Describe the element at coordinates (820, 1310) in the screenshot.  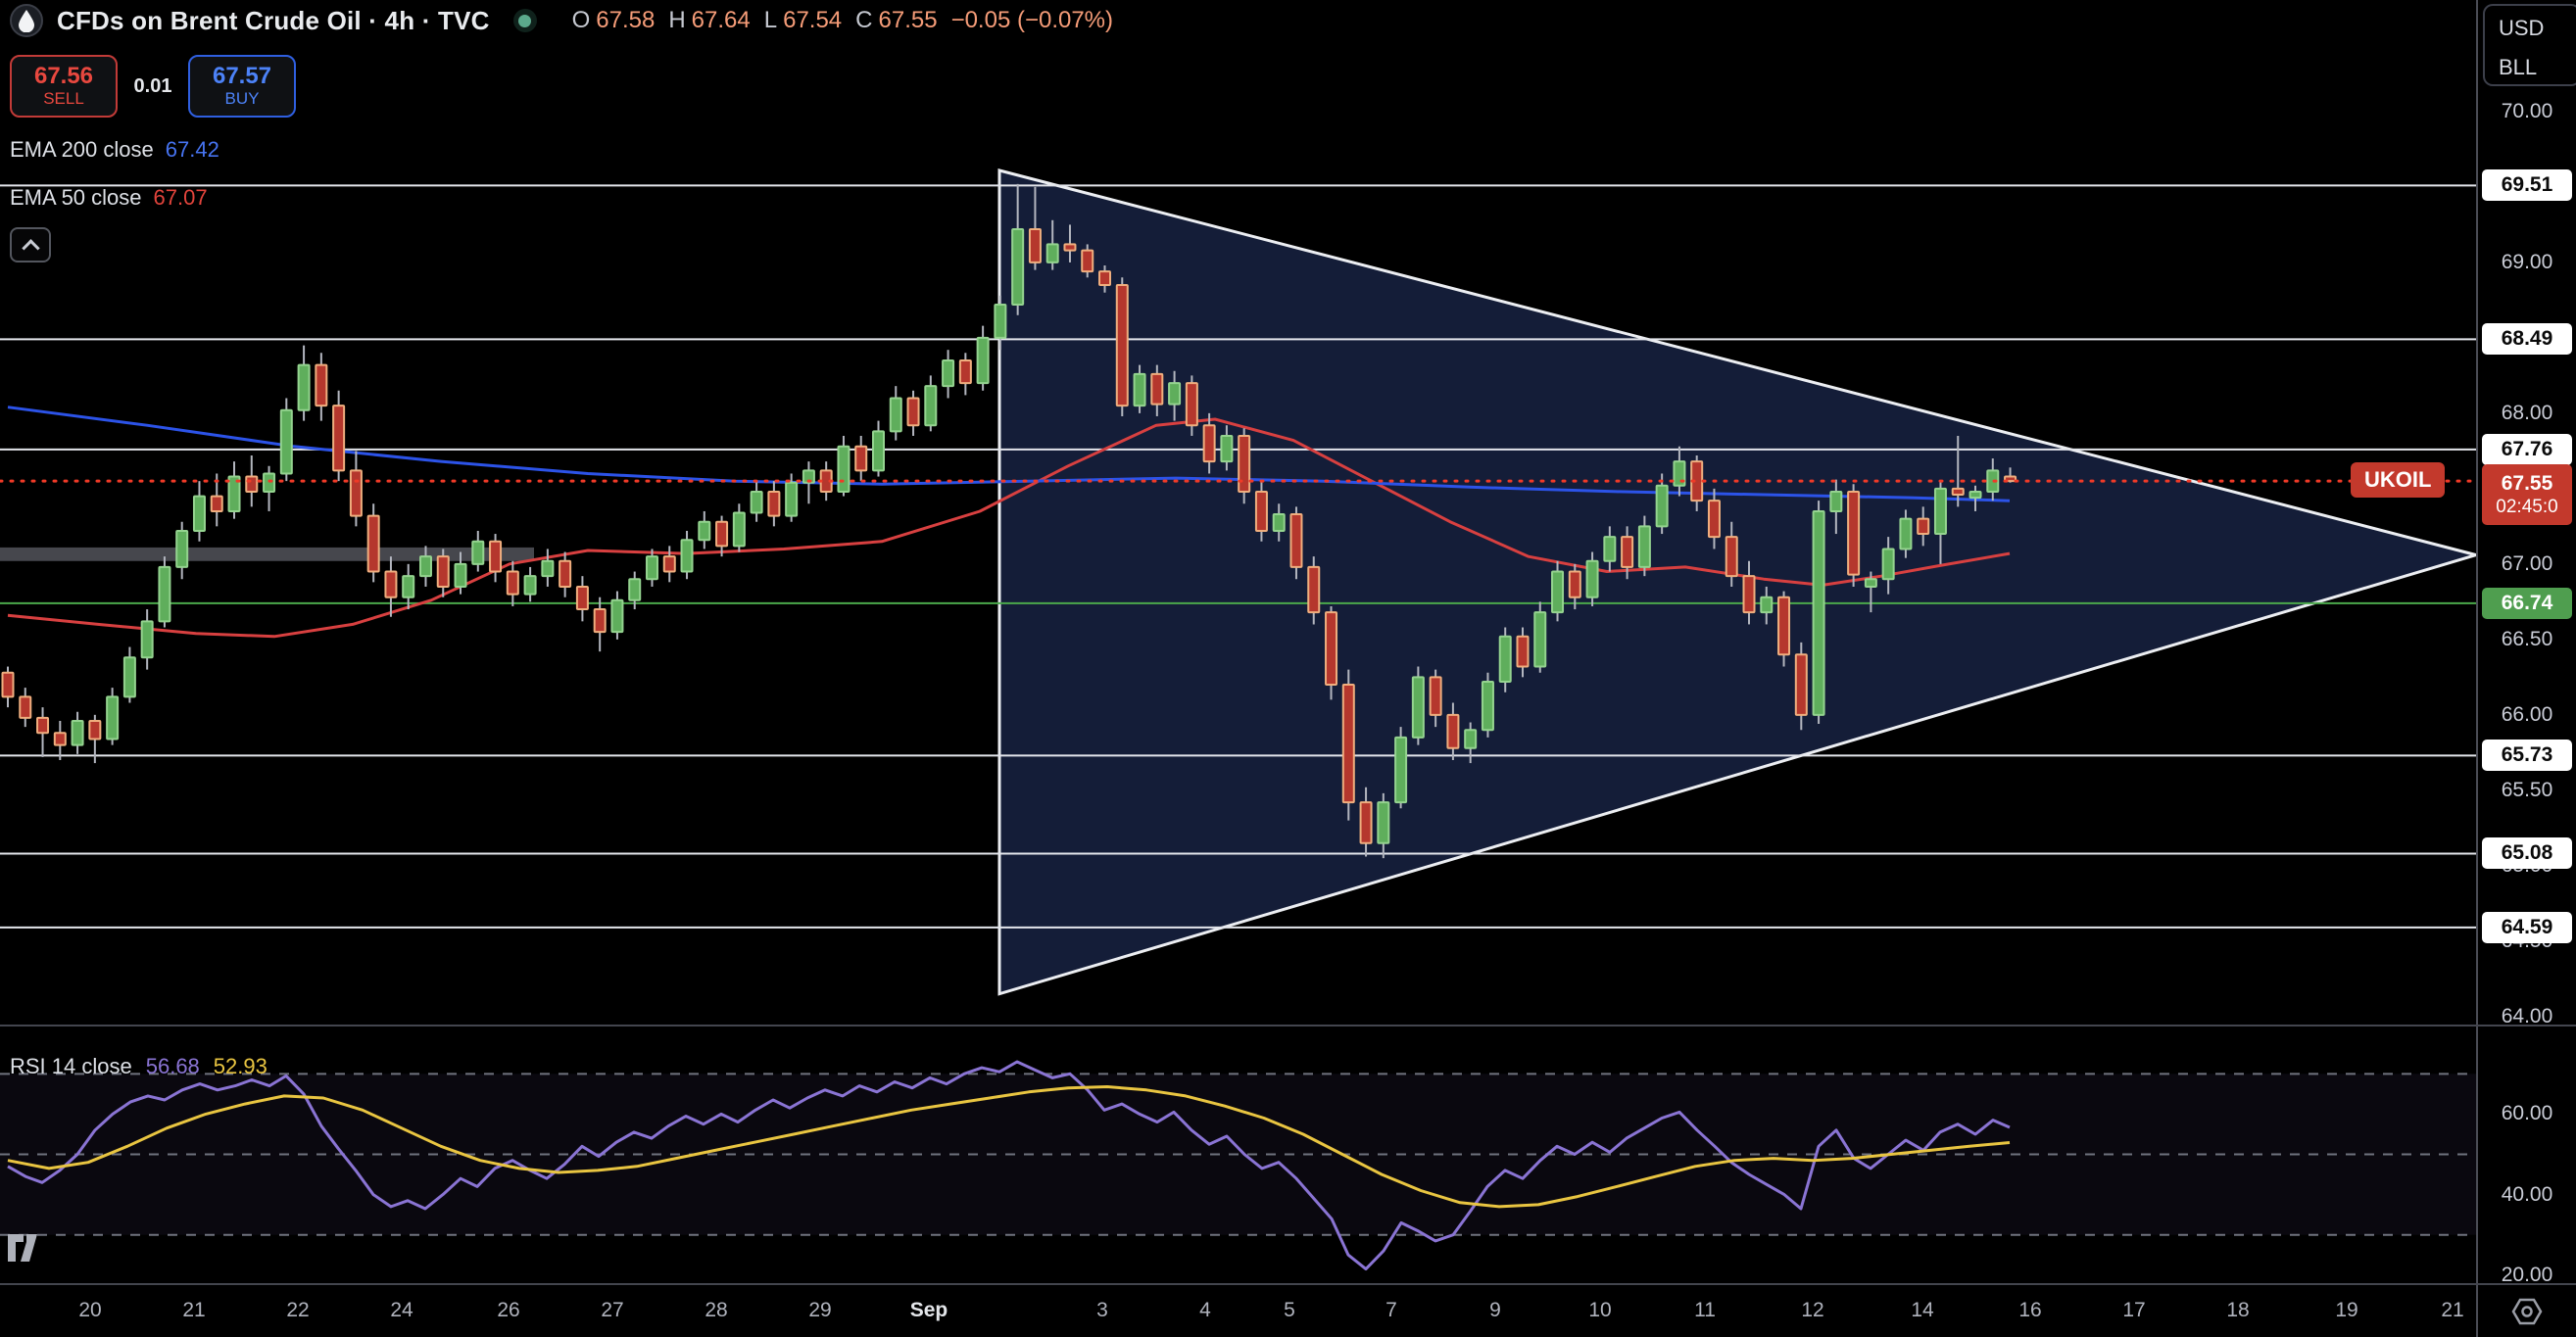
I see `time-label: 29` at that location.